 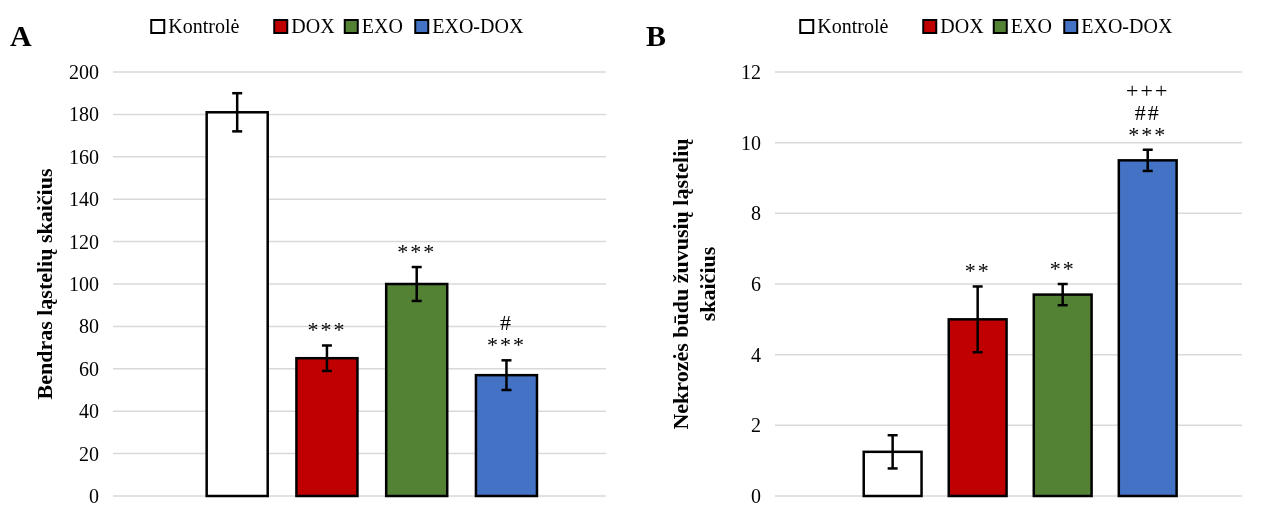 I want to click on y-tick-label: 8, so click(x=756, y=213).